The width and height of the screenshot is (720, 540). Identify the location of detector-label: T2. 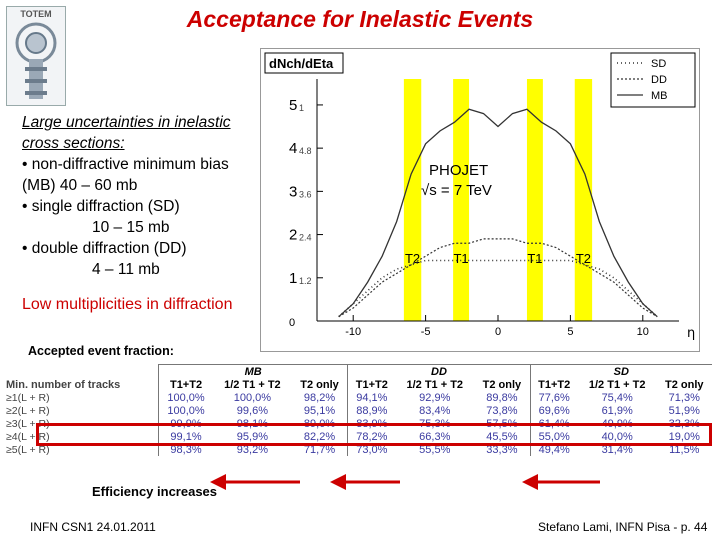
(412, 258).